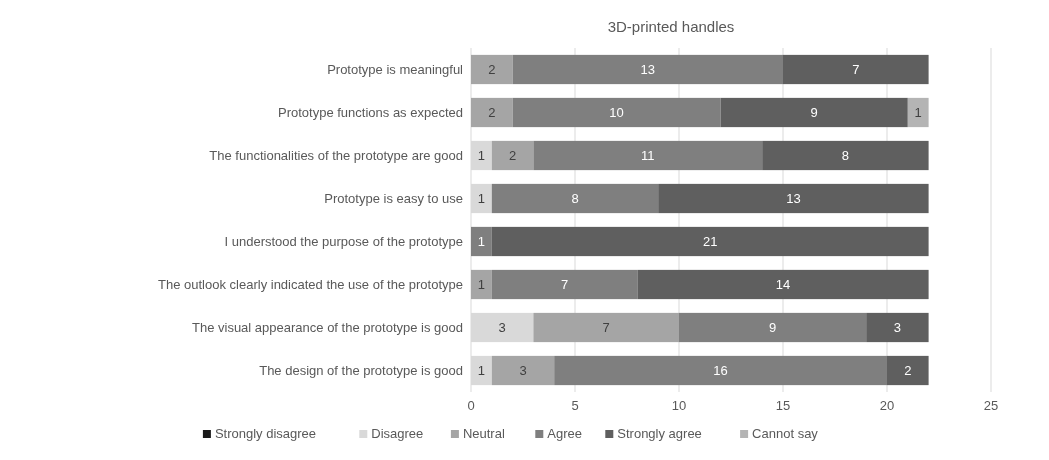 This screenshot has height=460, width=1049. What do you see at coordinates (483, 433) in the screenshot?
I see `legend-label: Neutral` at bounding box center [483, 433].